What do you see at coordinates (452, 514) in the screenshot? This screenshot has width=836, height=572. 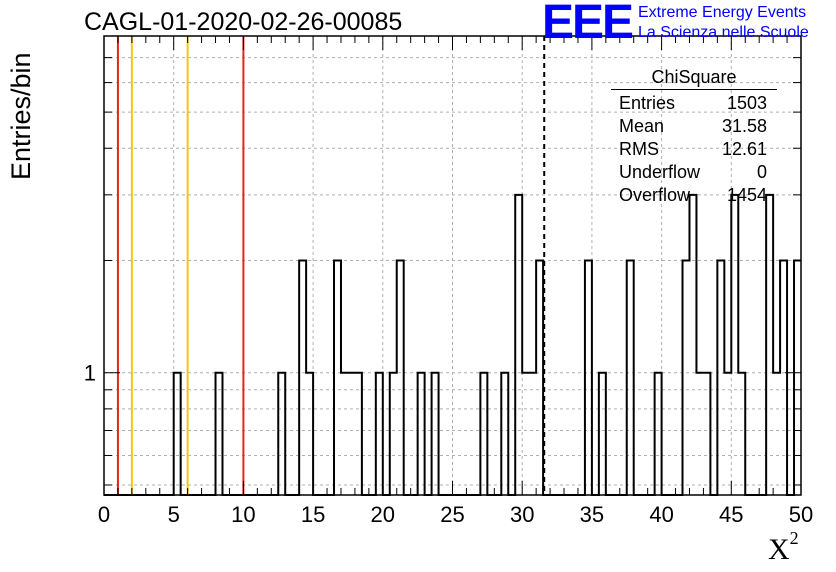 I see `x-tick-label: 25` at bounding box center [452, 514].